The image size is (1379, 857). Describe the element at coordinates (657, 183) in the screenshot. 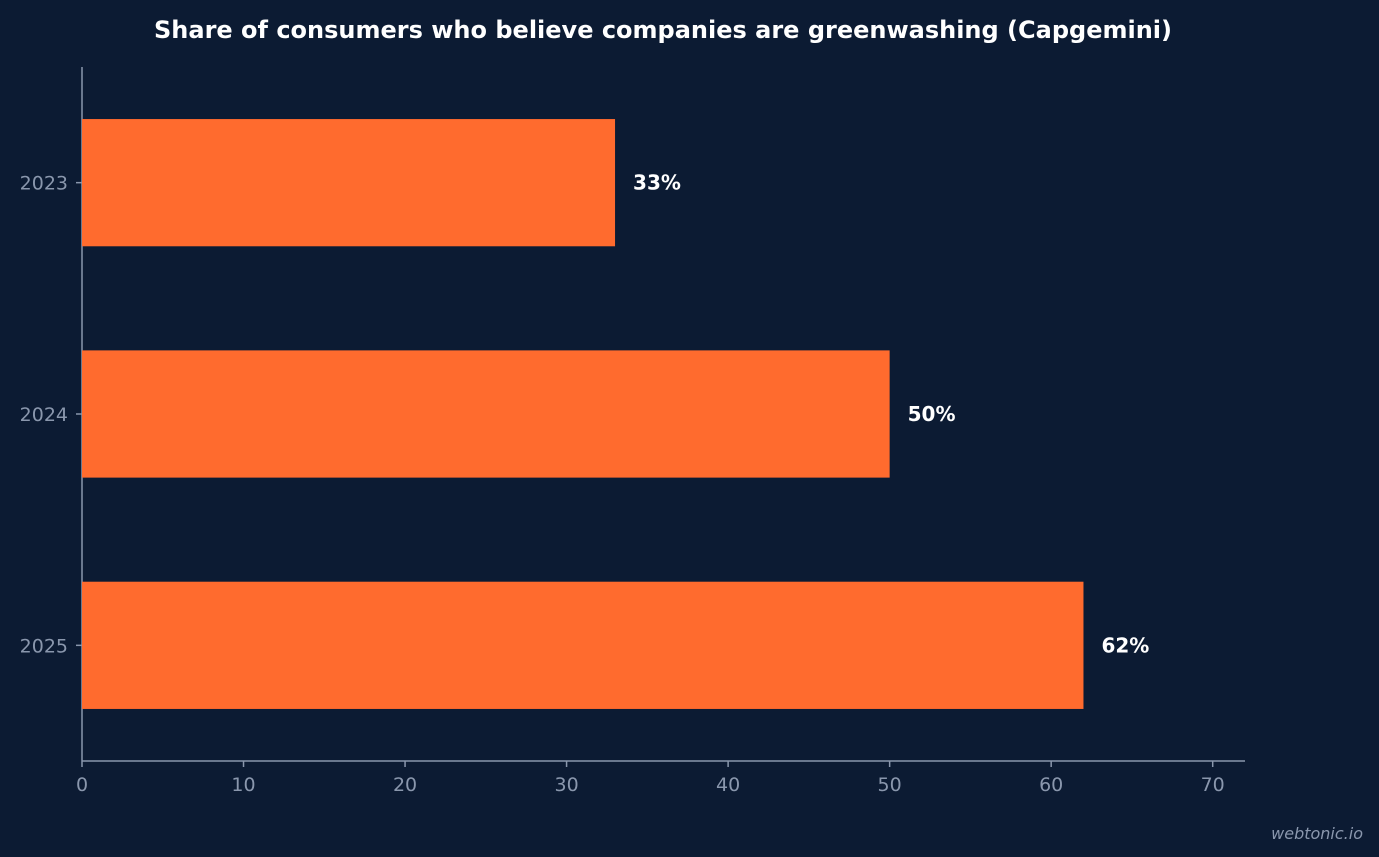

I see `value-label-2023: 33%` at that location.